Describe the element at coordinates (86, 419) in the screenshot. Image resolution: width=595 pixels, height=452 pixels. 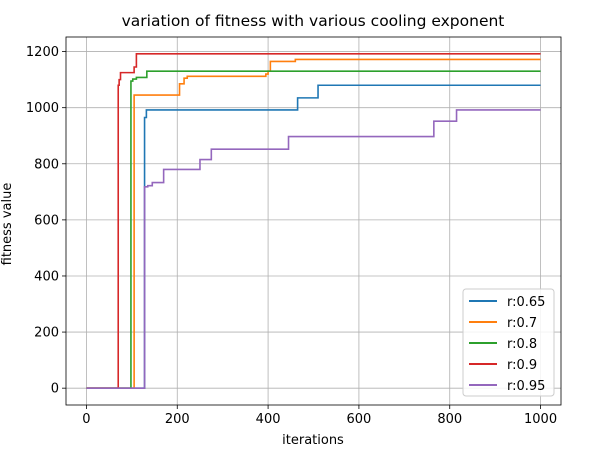
I see `x-tick-label: 0` at that location.